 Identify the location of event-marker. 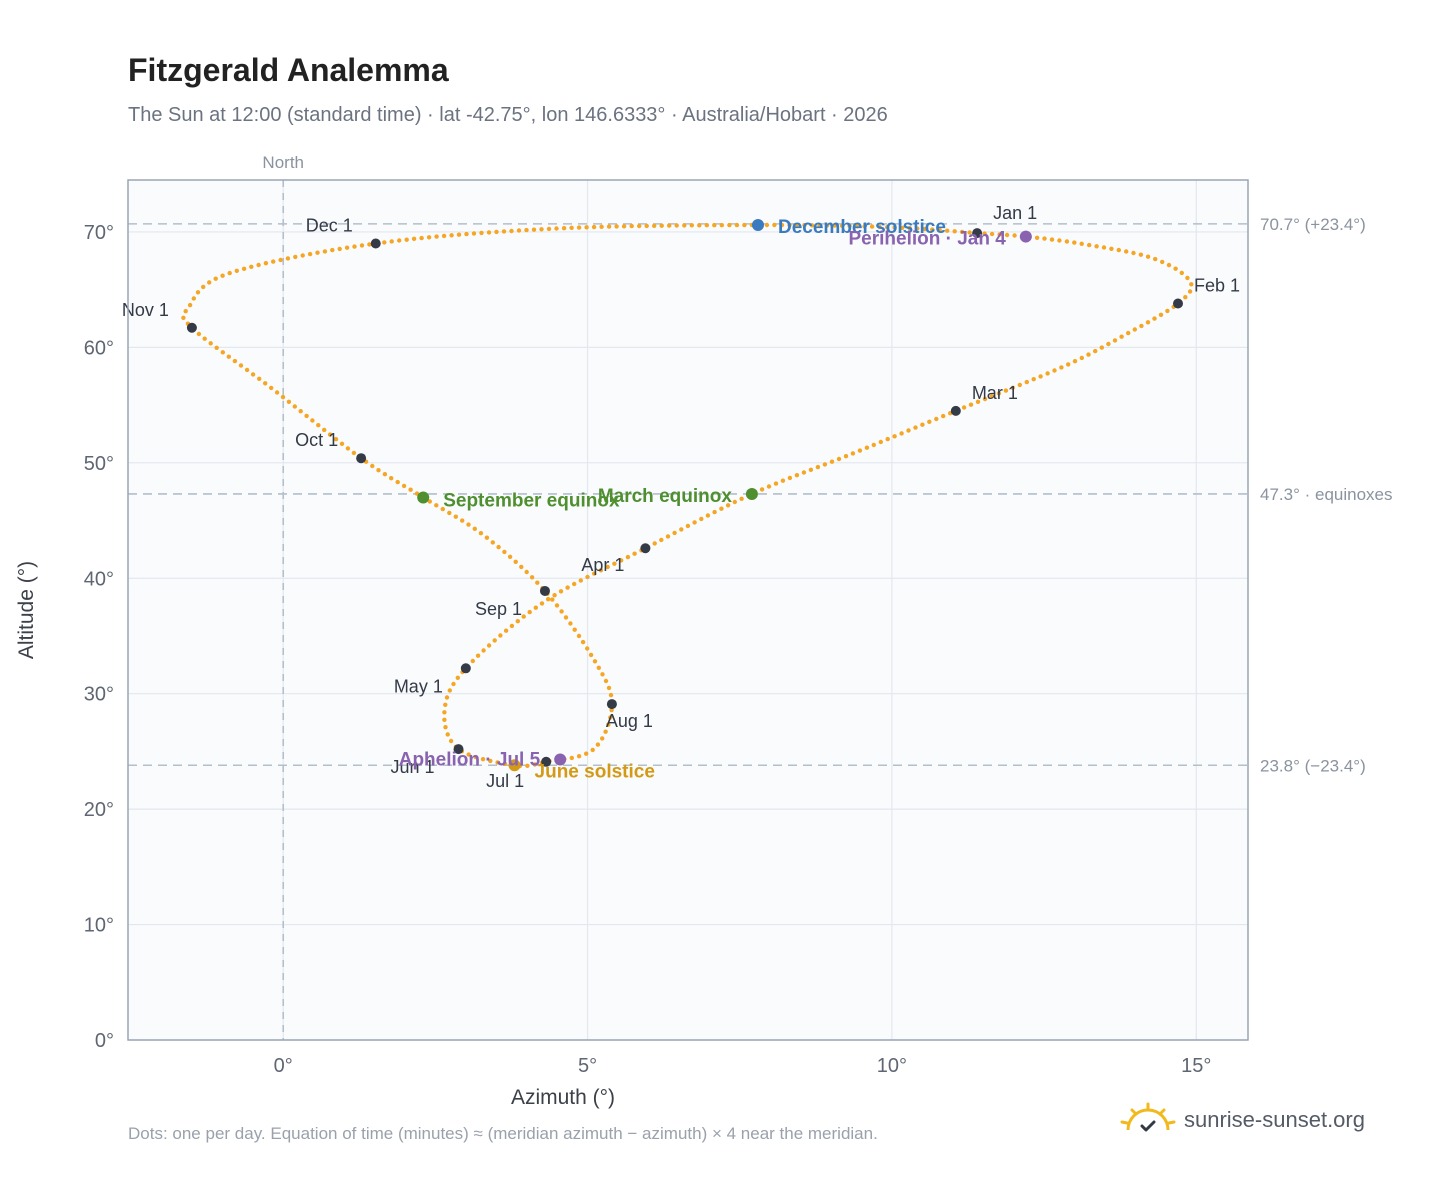
(1025, 236).